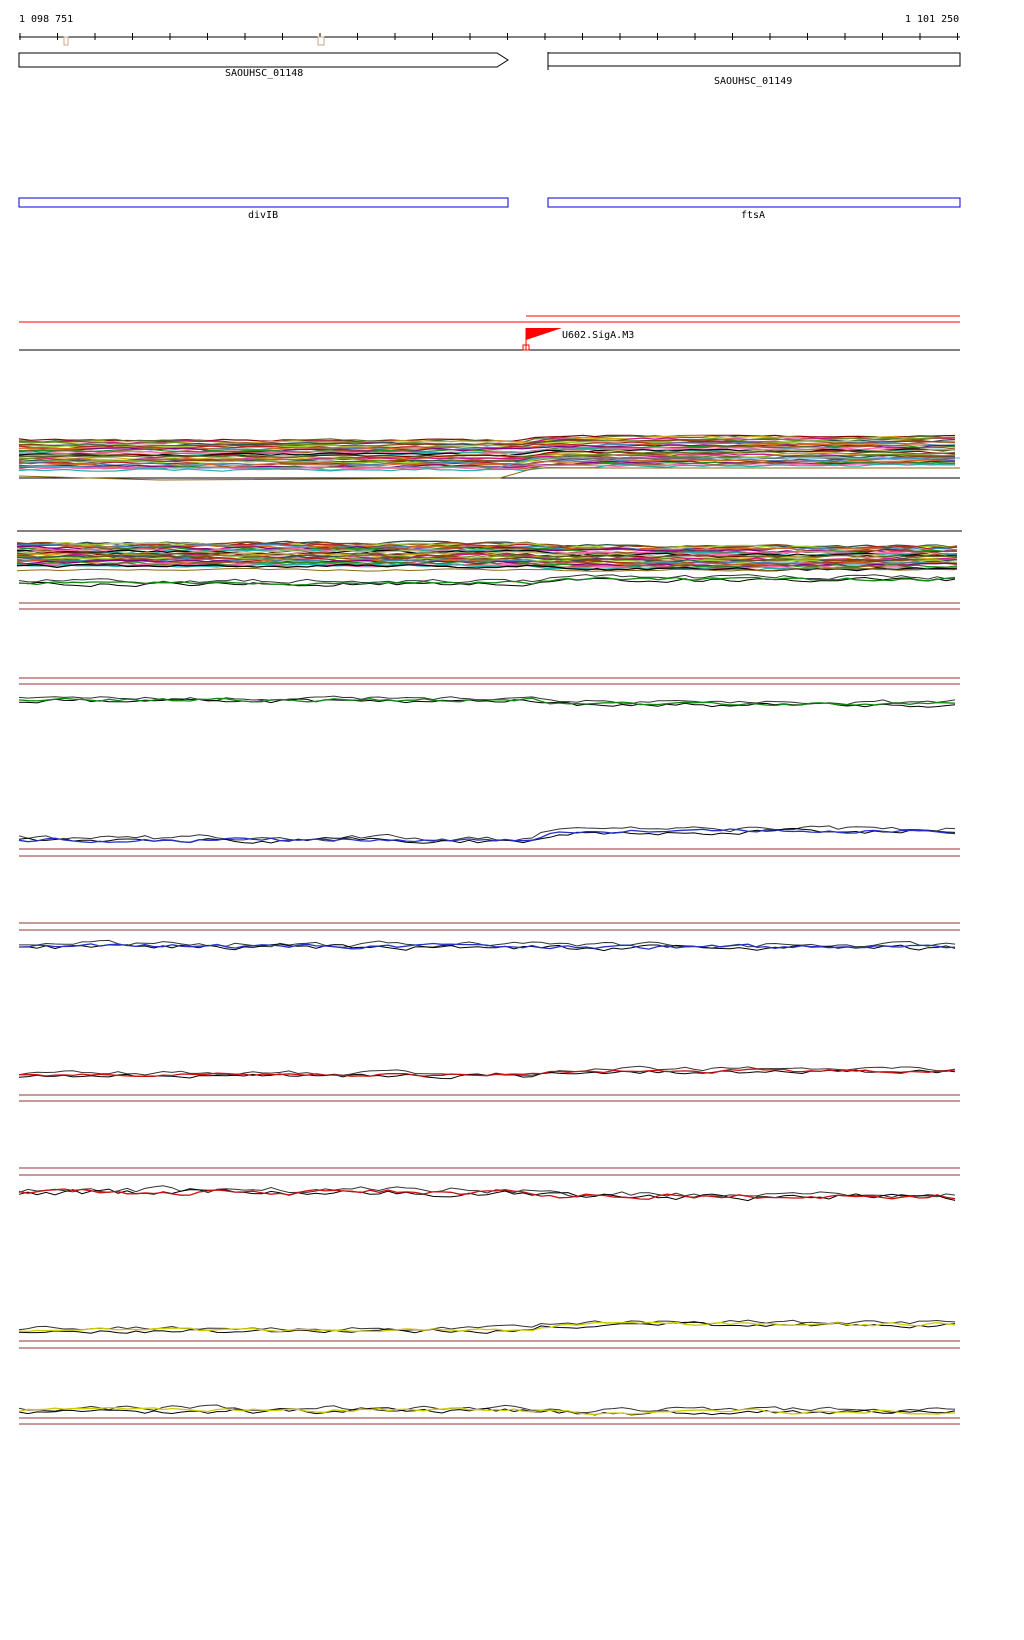  What do you see at coordinates (264, 73) in the screenshot?
I see `gene-label-saouhsc-01148: SAOUHSC_01148` at bounding box center [264, 73].